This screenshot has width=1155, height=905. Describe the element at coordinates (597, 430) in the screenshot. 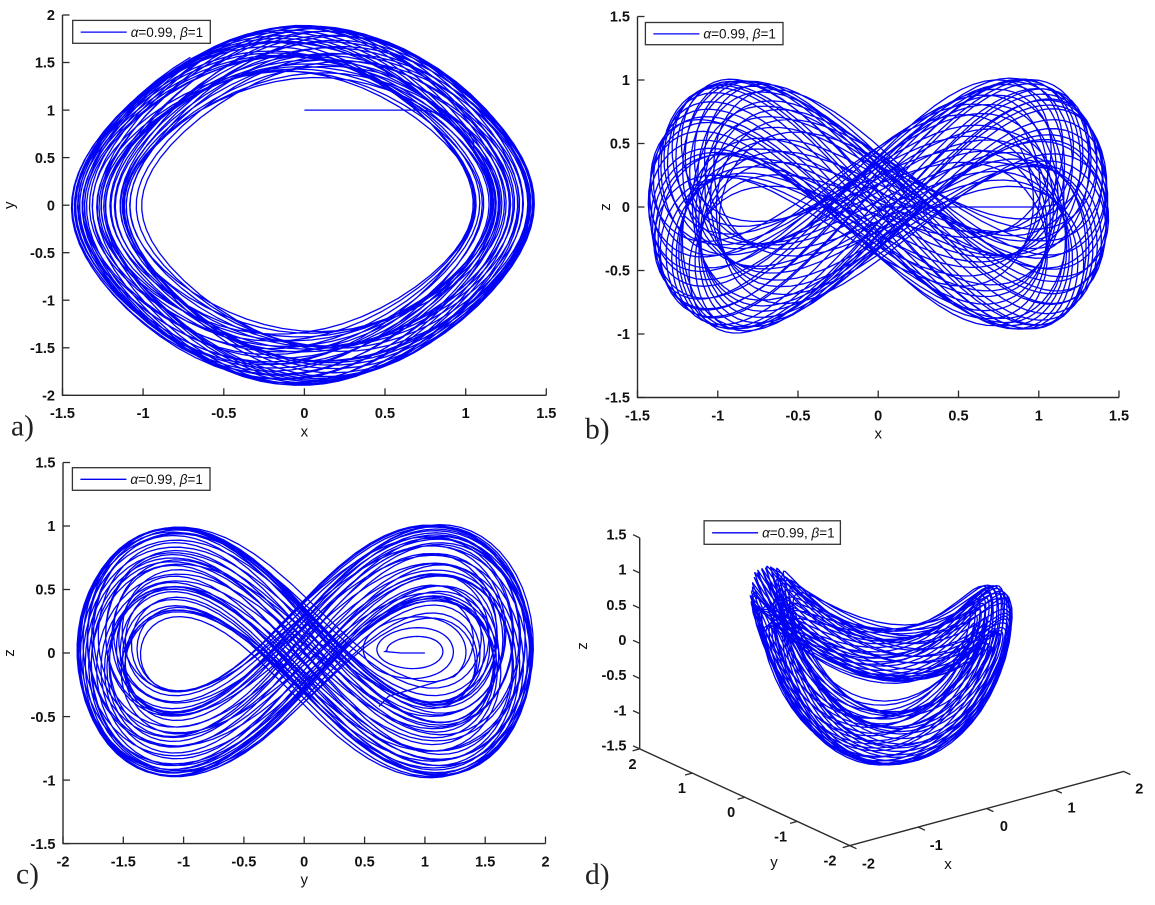

I see `svg-text: b)` at that location.